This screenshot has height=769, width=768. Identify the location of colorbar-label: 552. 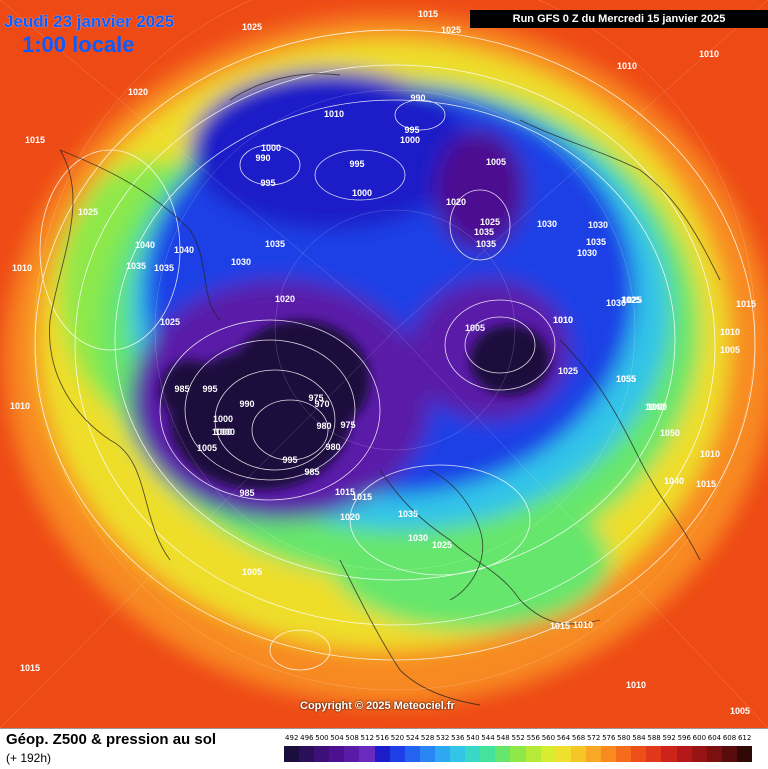
(518, 738).